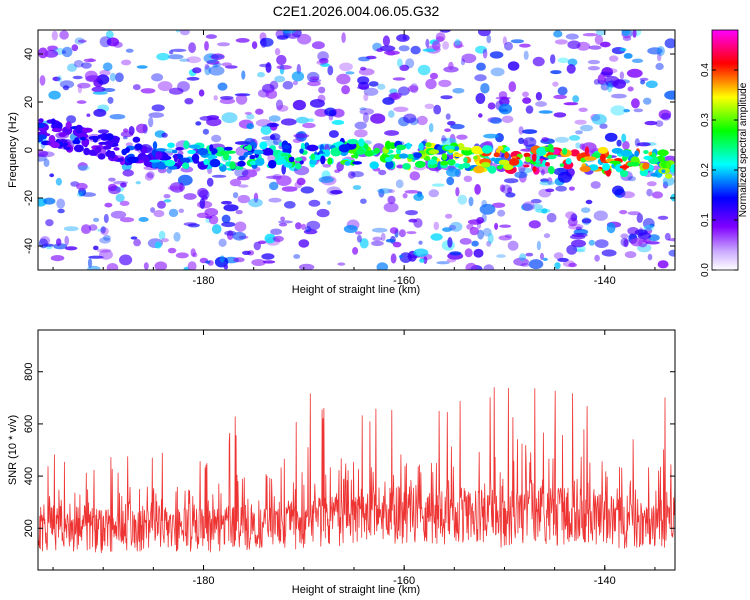 The height and width of the screenshot is (600, 750). I want to click on spectrogram-xtick-label: -180, so click(204, 281).